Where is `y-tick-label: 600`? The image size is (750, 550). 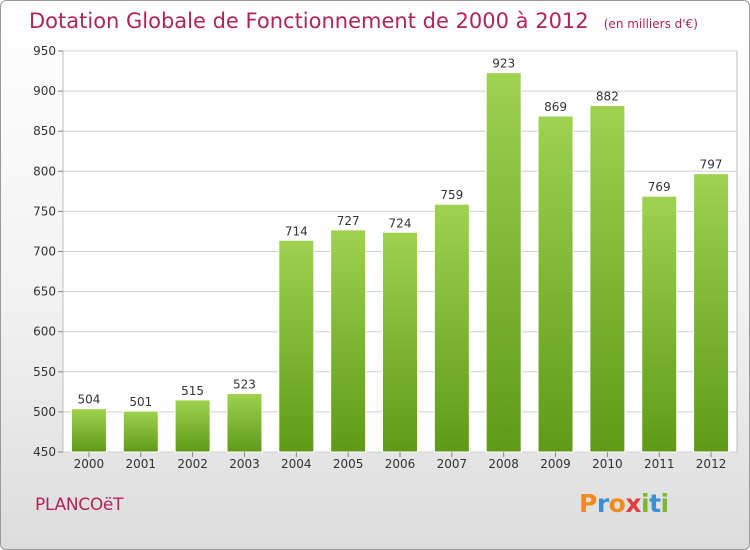
y-tick-label: 600 is located at coordinates (44, 332).